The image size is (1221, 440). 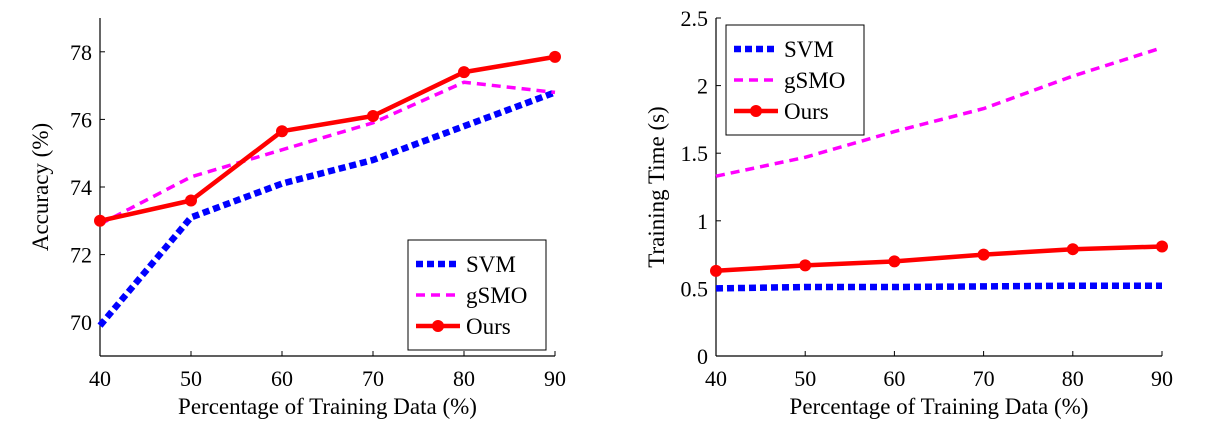 I want to click on y-tick-label: 0, so click(x=702, y=356).